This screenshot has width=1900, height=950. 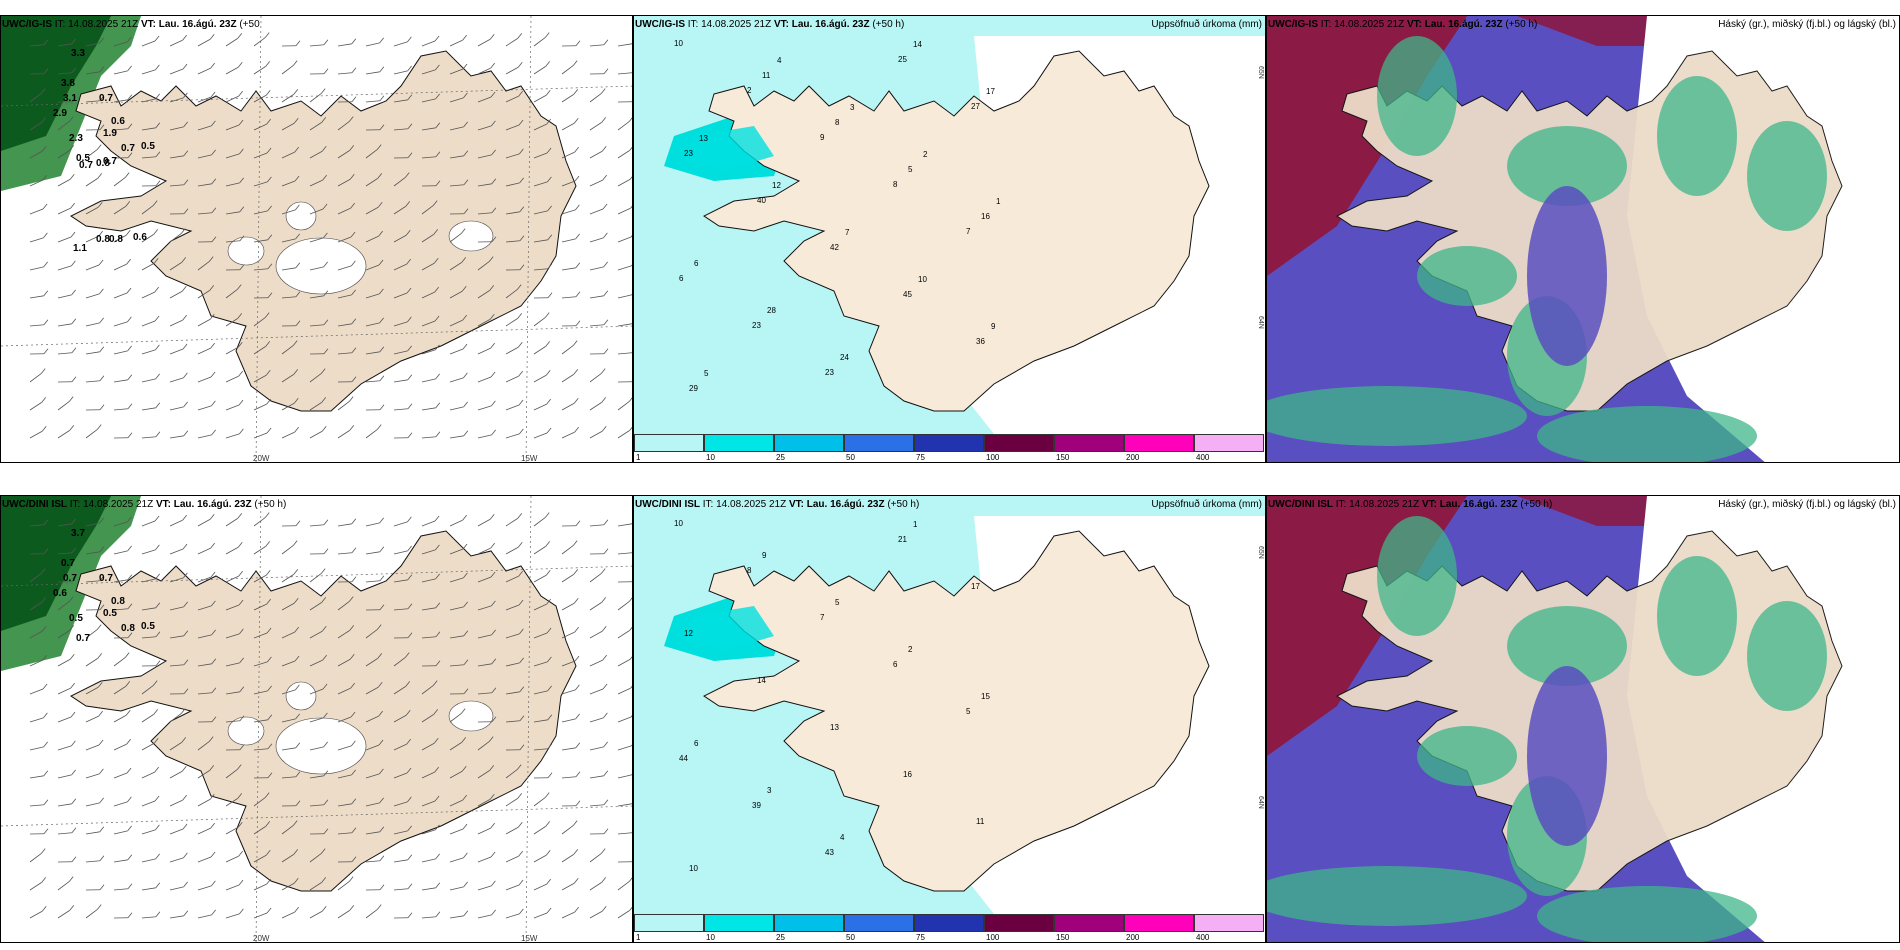 I want to click on precip-value: 9, so click(x=993, y=326).